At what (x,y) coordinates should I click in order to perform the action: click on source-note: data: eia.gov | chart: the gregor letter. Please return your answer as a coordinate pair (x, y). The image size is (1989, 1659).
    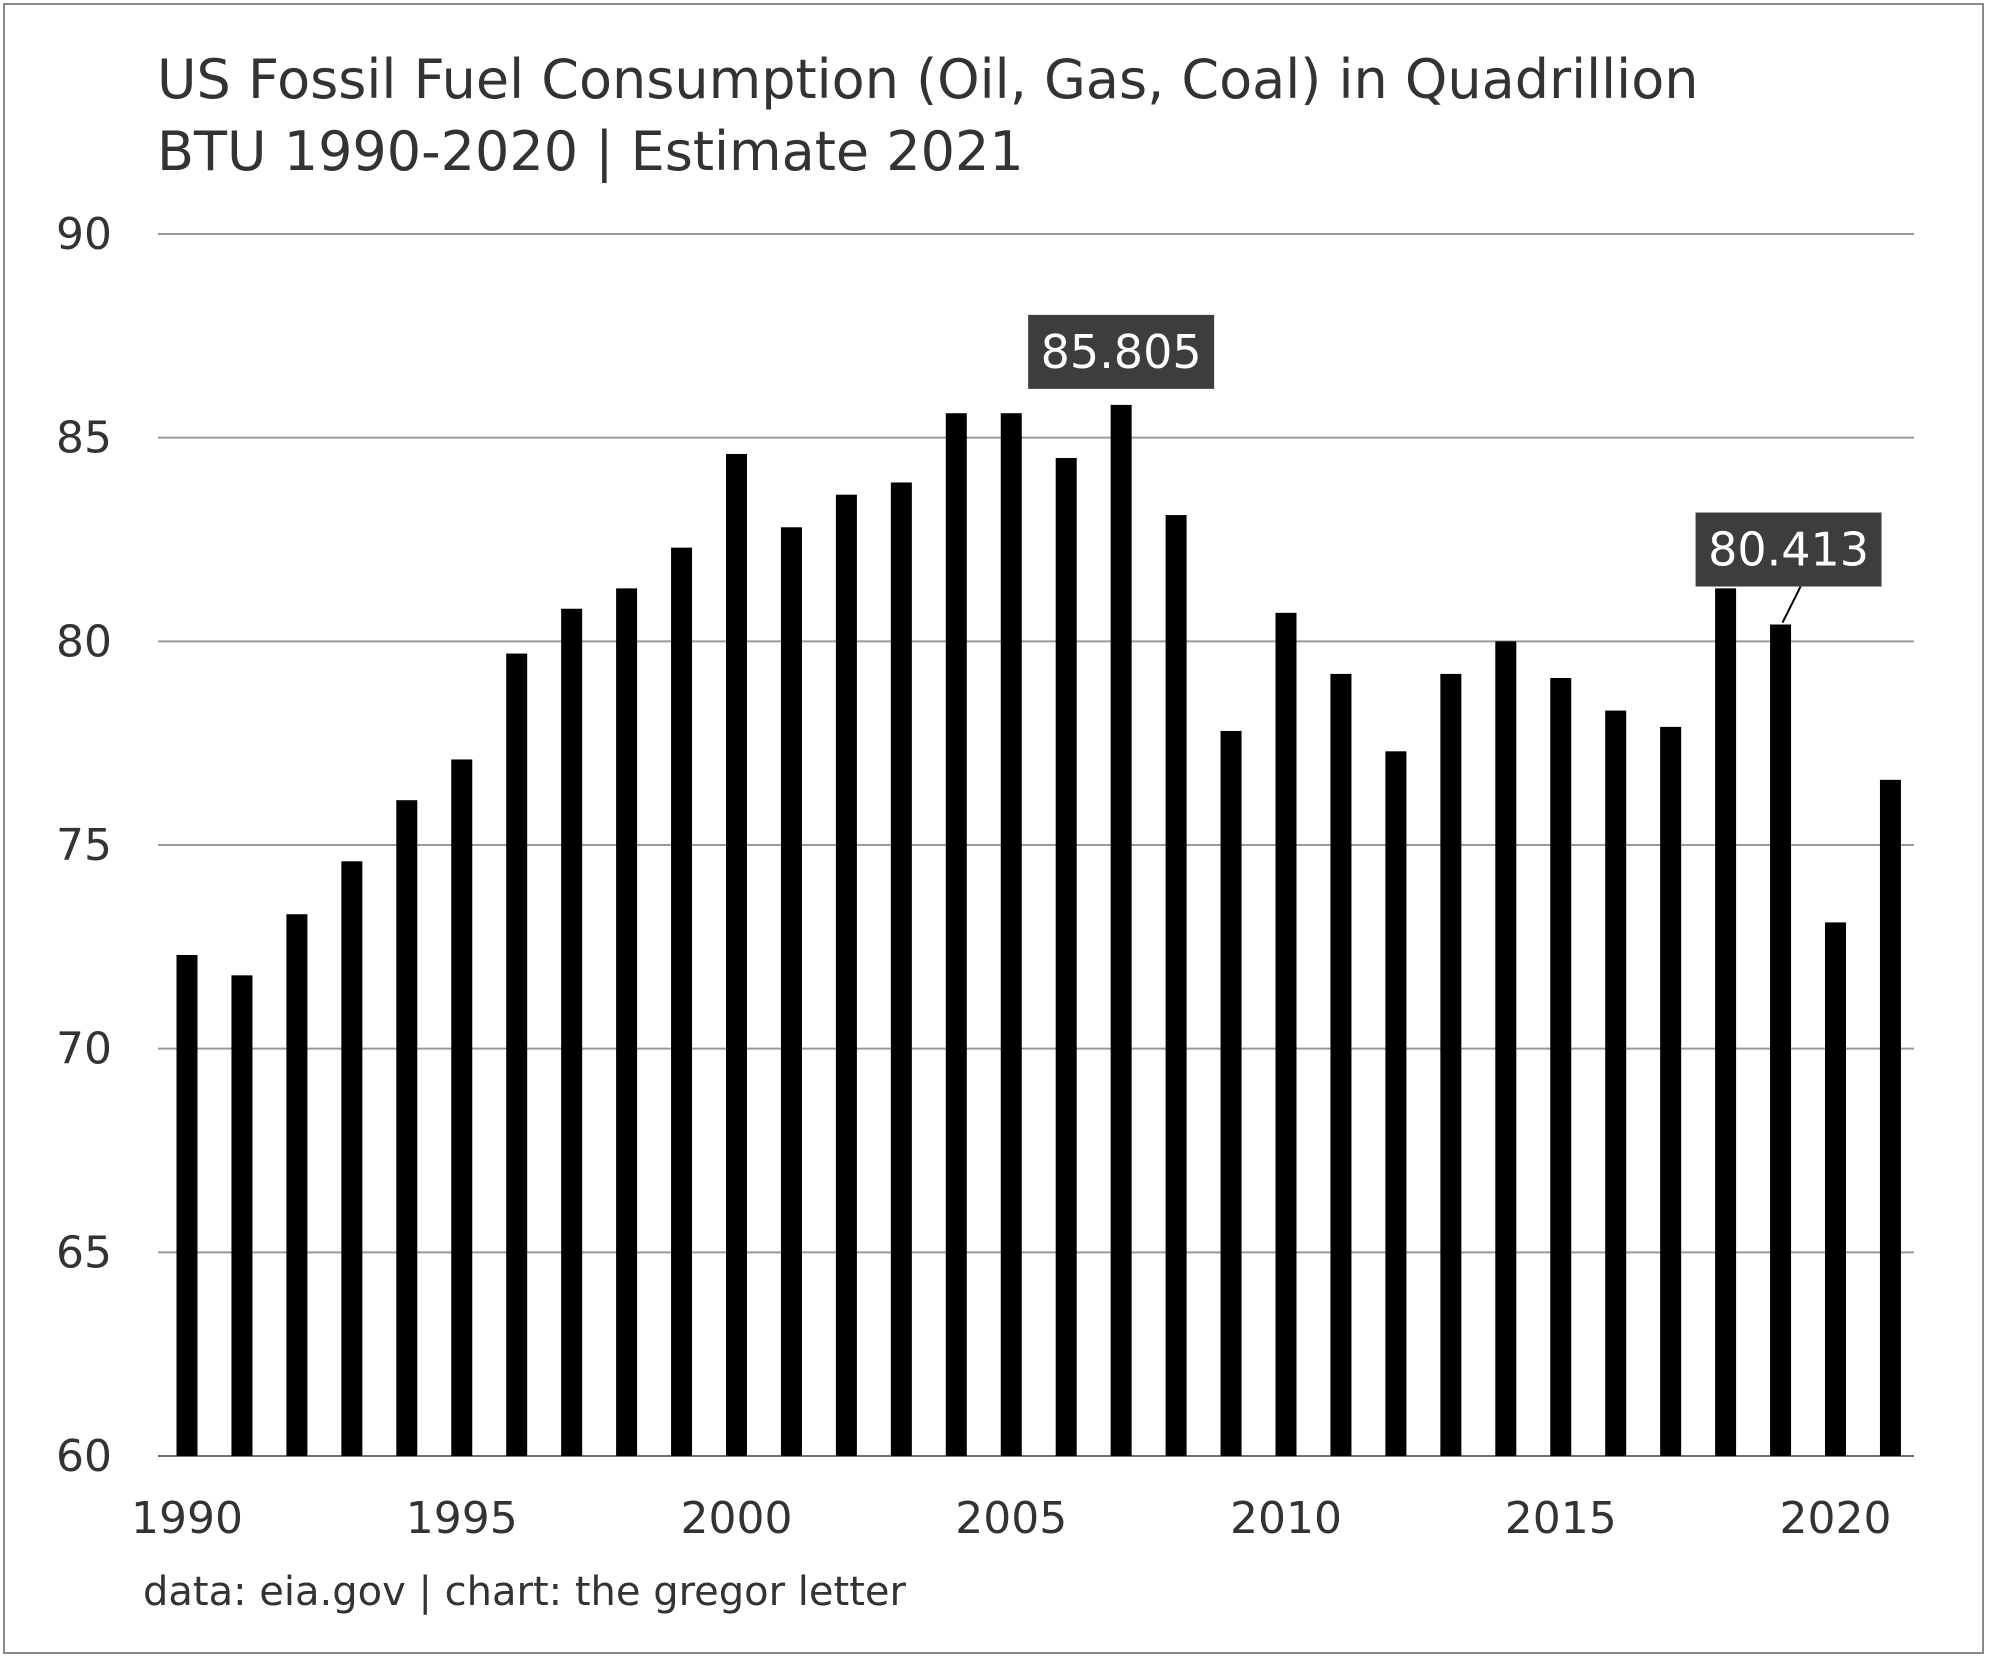
    Looking at the image, I should click on (525, 1592).